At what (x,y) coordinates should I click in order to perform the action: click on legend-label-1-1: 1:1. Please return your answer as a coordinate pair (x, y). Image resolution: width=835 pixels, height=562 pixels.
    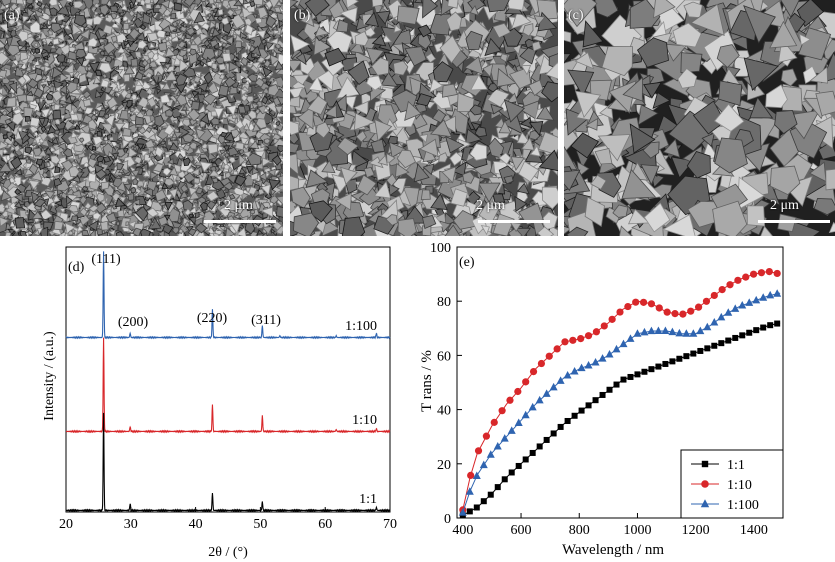
    Looking at the image, I should click on (736, 465).